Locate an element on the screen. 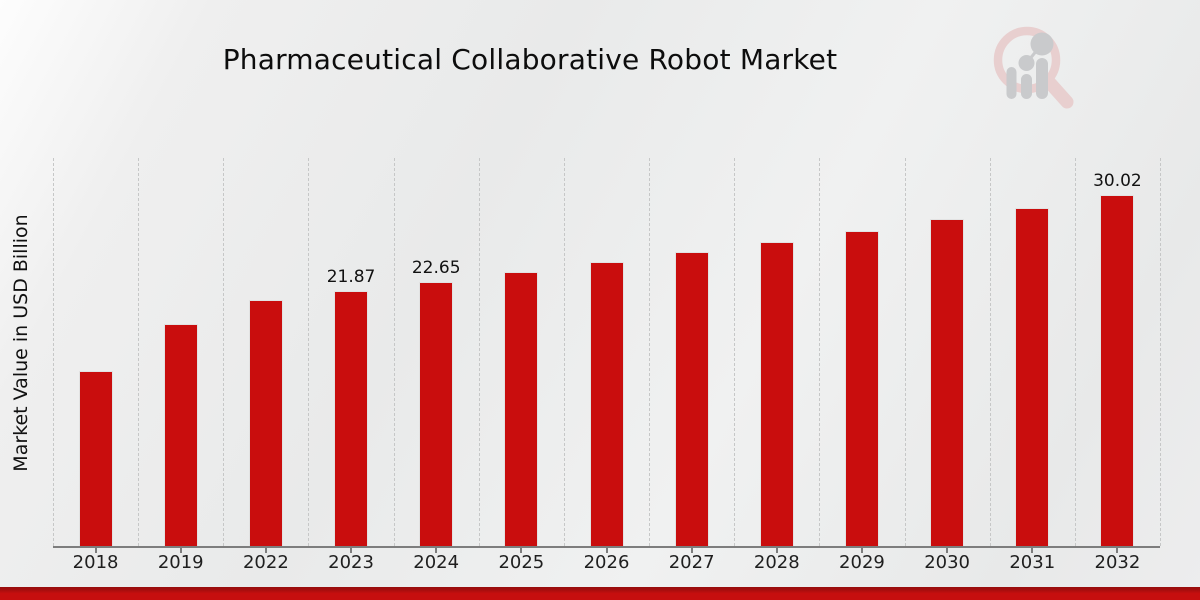 The height and width of the screenshot is (600, 1200). bar-2028 is located at coordinates (776, 393).